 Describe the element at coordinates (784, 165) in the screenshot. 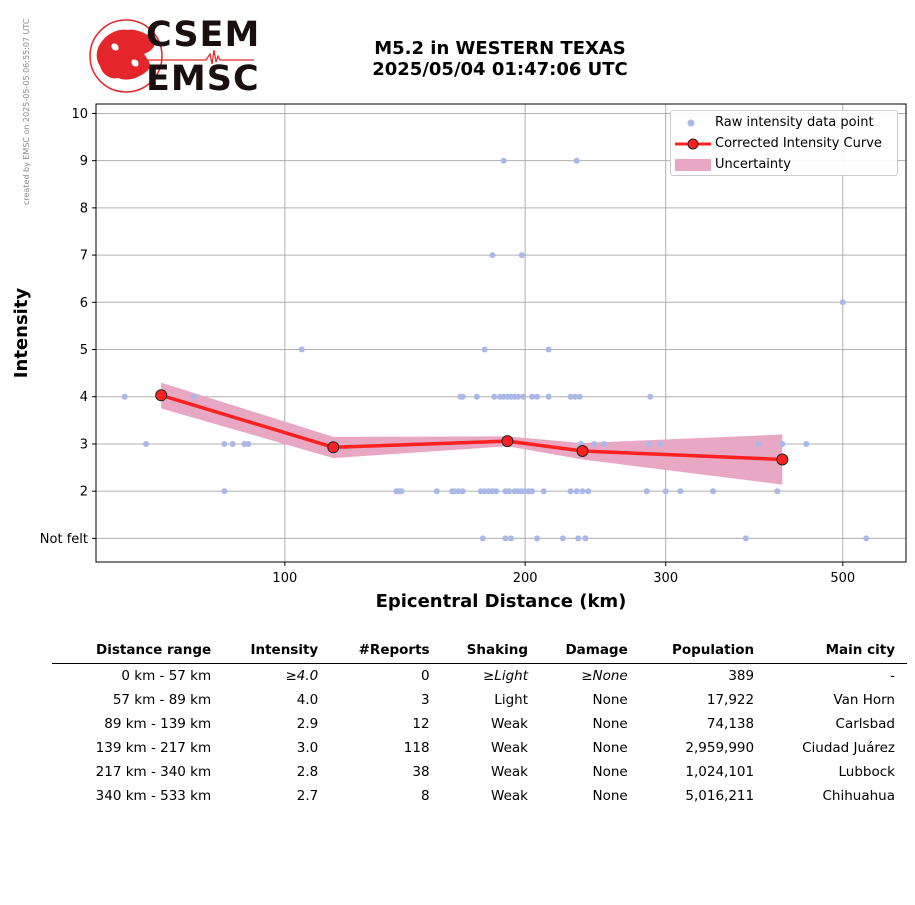

I see `legend-item-uncertainty: Uncertainty` at that location.